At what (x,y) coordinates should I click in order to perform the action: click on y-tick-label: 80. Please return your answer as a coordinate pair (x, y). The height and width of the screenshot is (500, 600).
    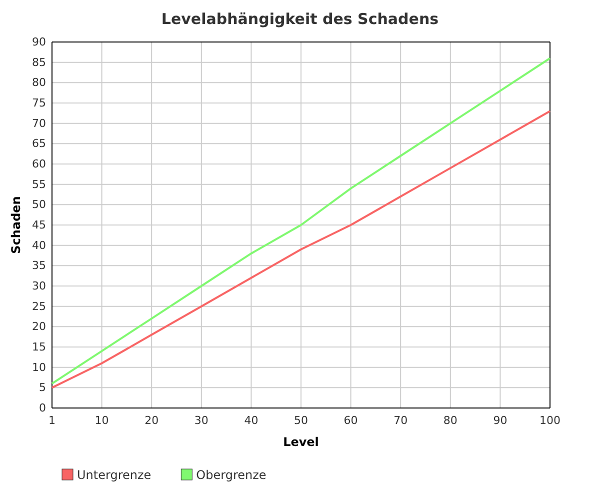
    Looking at the image, I should click on (39, 83).